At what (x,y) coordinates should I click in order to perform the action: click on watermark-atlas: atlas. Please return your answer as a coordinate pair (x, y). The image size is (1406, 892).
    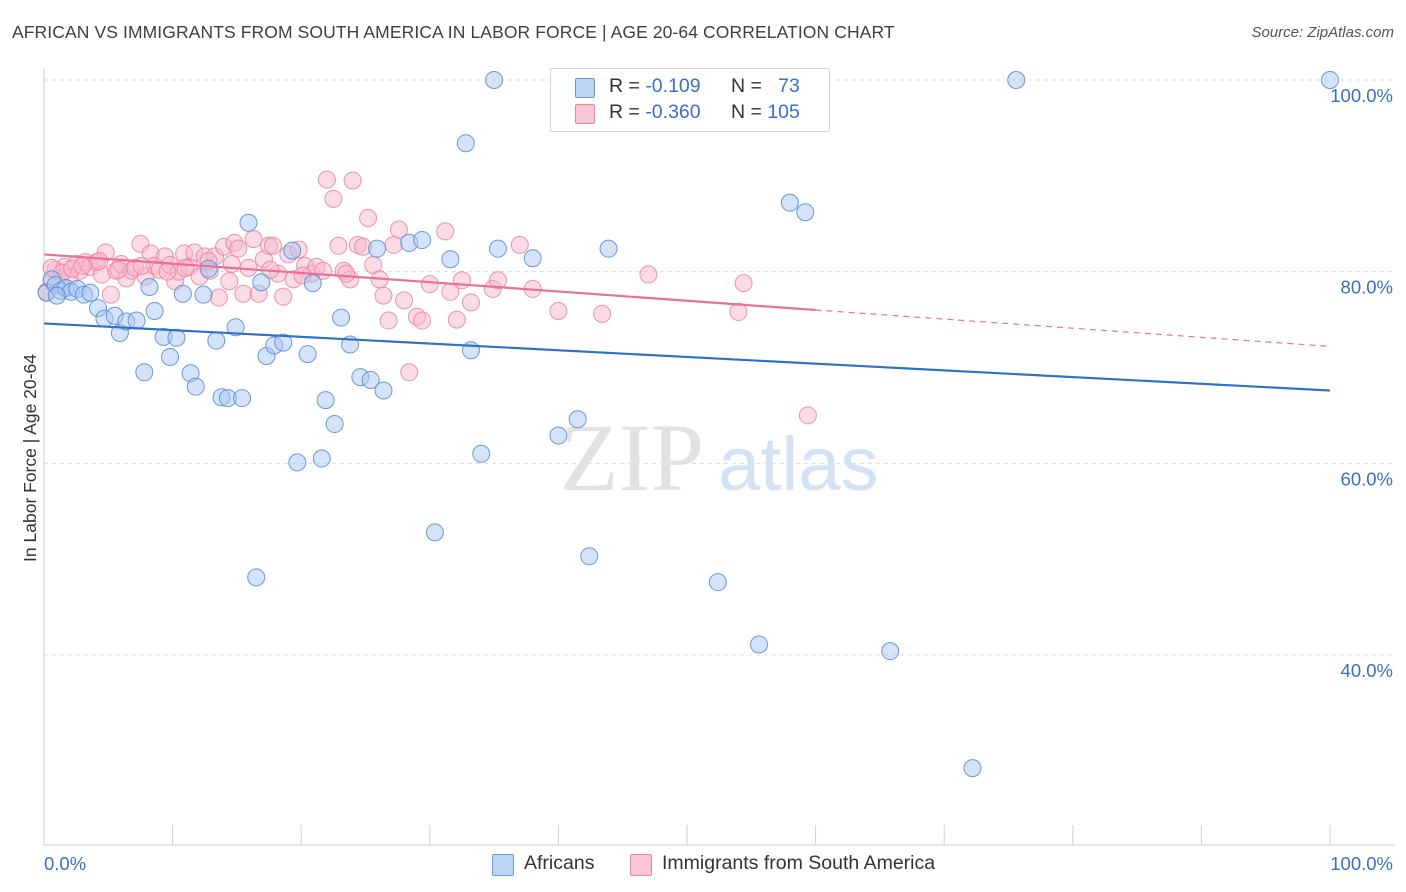
    Looking at the image, I should click on (798, 464).